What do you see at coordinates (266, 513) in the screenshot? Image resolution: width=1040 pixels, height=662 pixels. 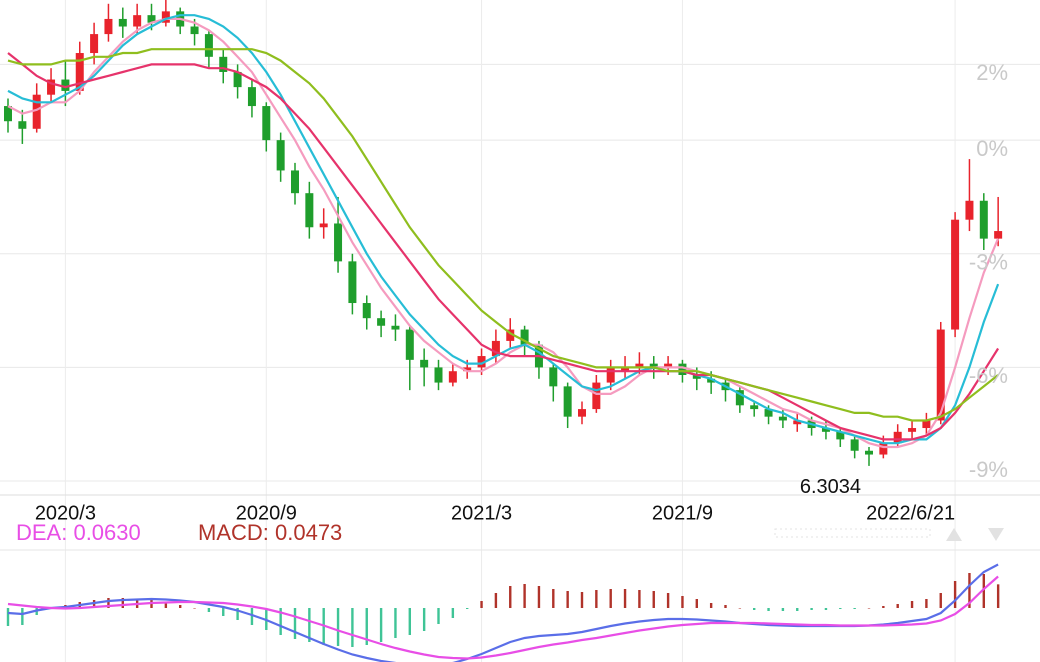 I see `x-tick-label: 2020/9` at bounding box center [266, 513].